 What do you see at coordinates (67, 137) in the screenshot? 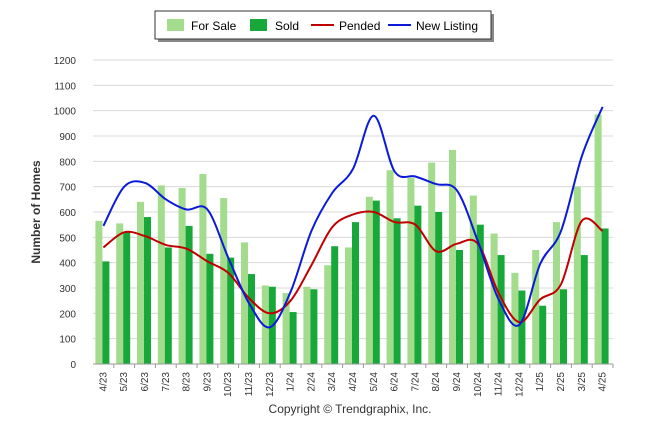
I see `y-tick-label: 900` at bounding box center [67, 137].